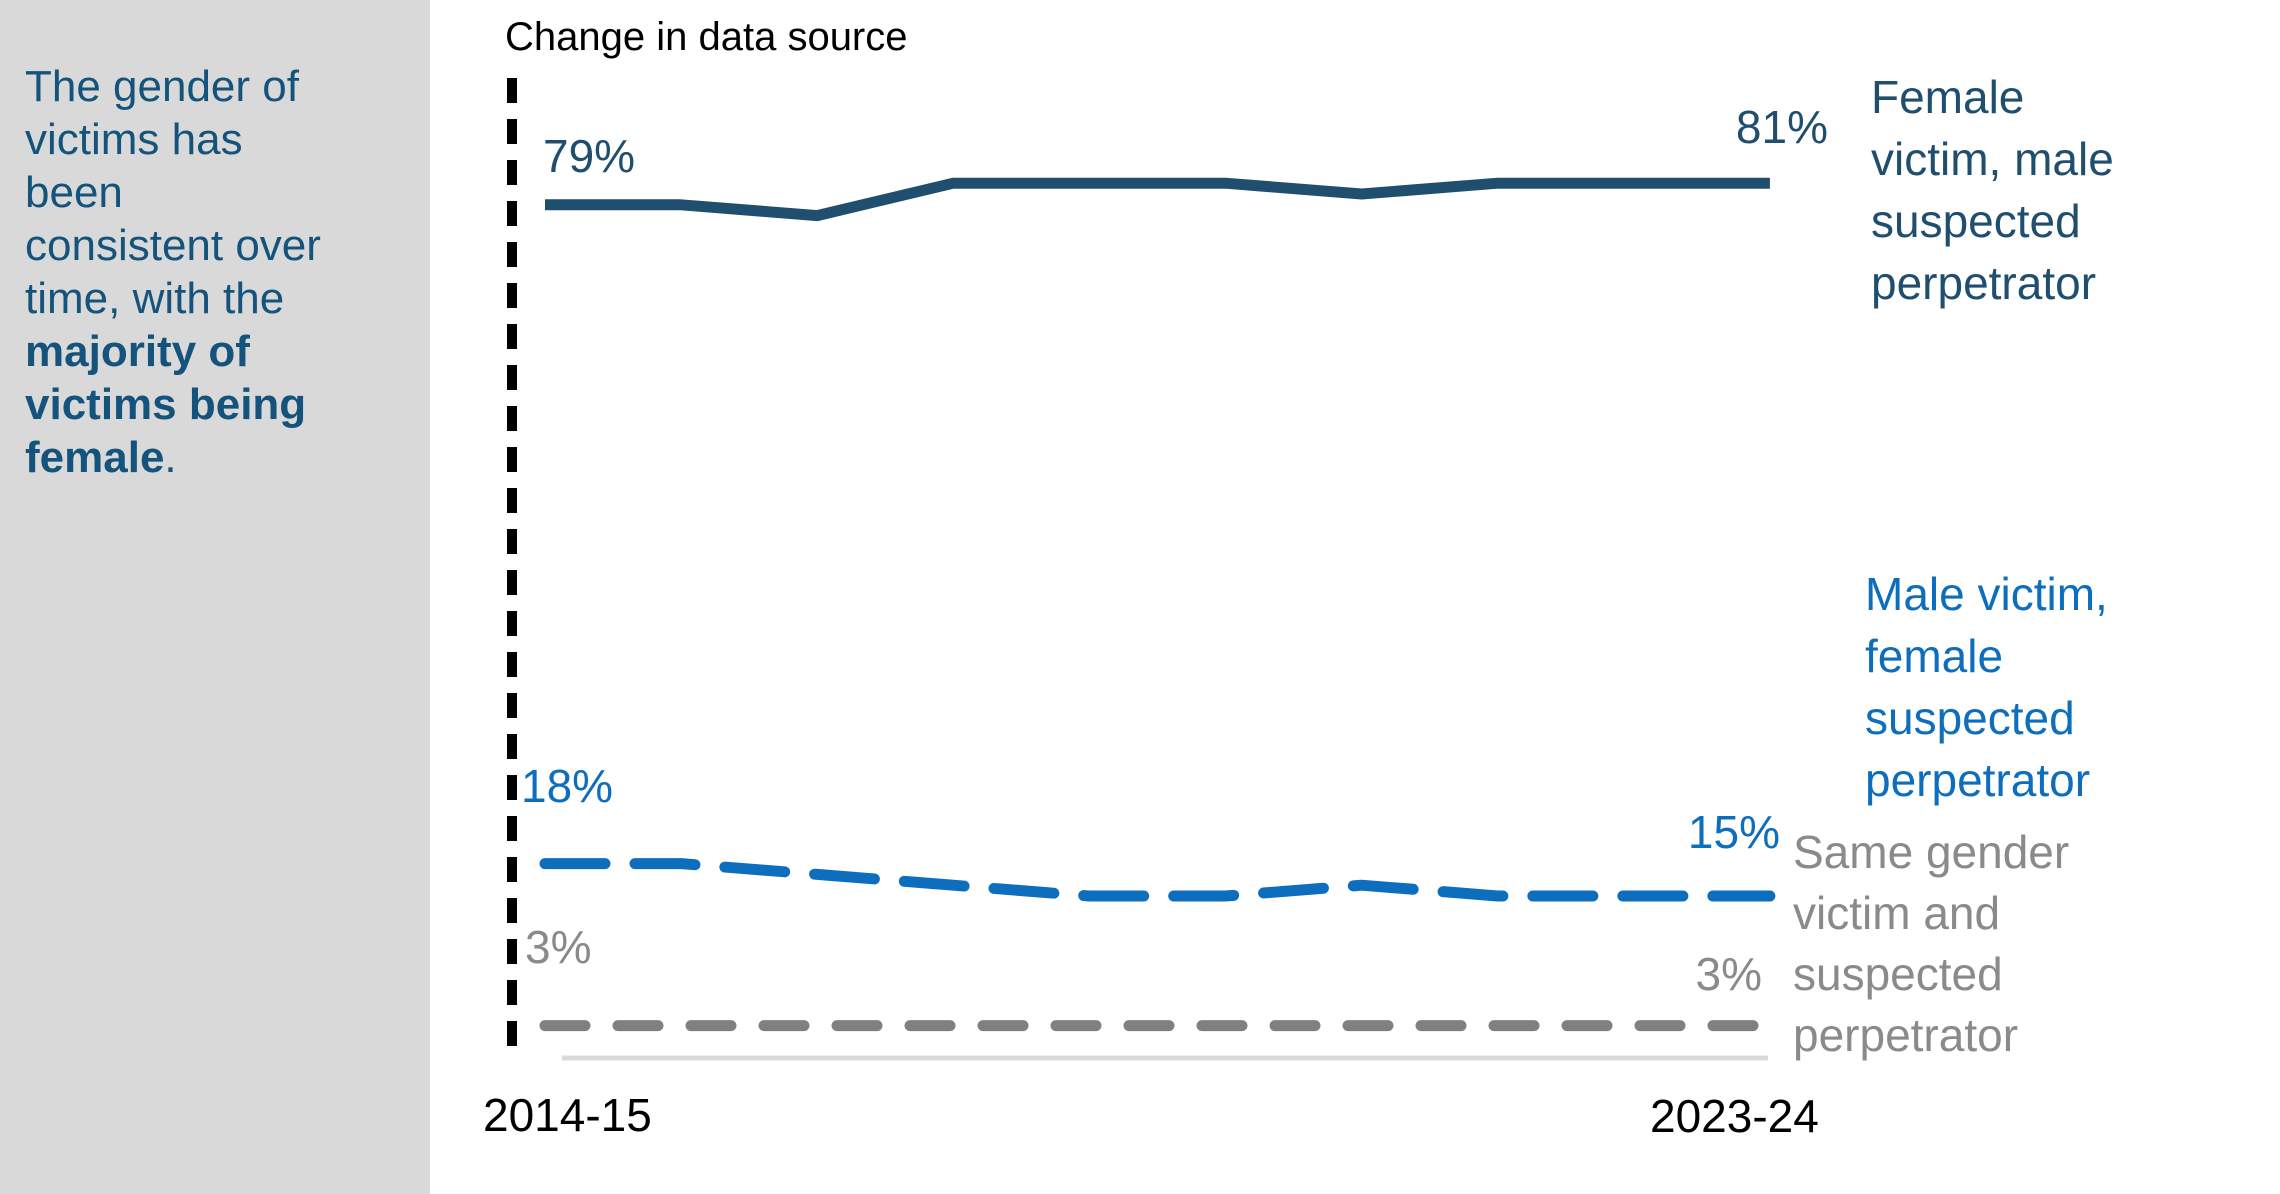  What do you see at coordinates (95, 457) in the screenshot?
I see `commentary-bold-word: female` at bounding box center [95, 457].